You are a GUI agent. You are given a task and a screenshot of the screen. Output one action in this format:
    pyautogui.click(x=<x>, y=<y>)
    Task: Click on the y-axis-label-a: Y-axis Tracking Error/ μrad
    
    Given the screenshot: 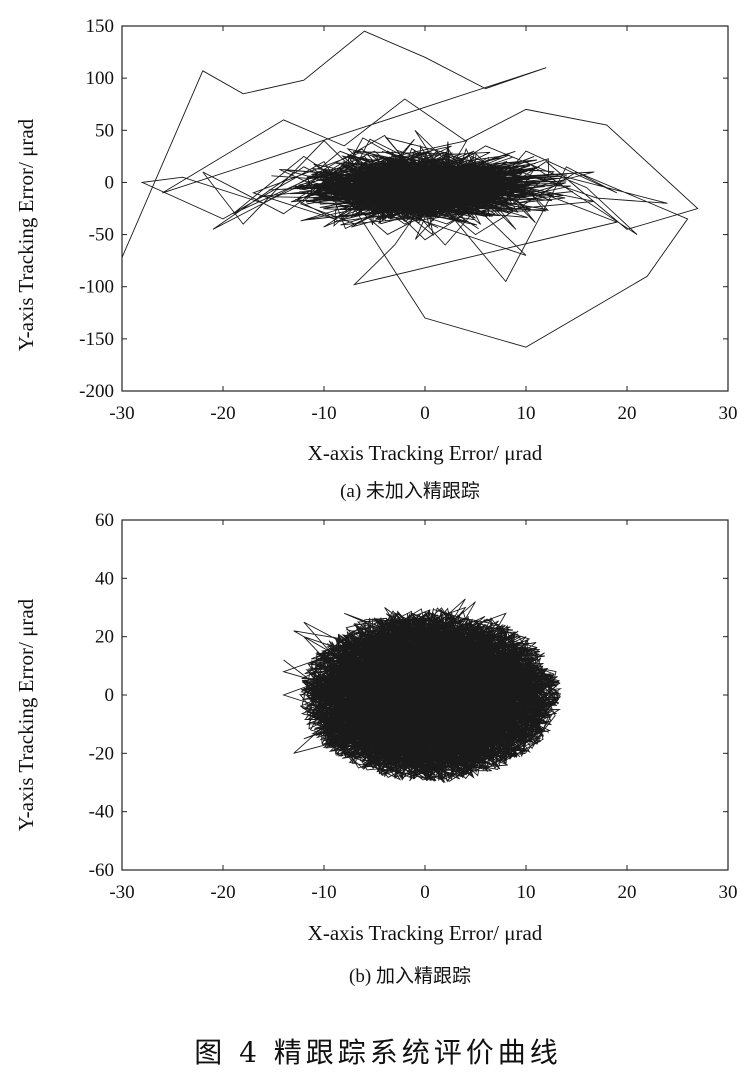 What is the action you would take?
    pyautogui.click(x=26, y=234)
    